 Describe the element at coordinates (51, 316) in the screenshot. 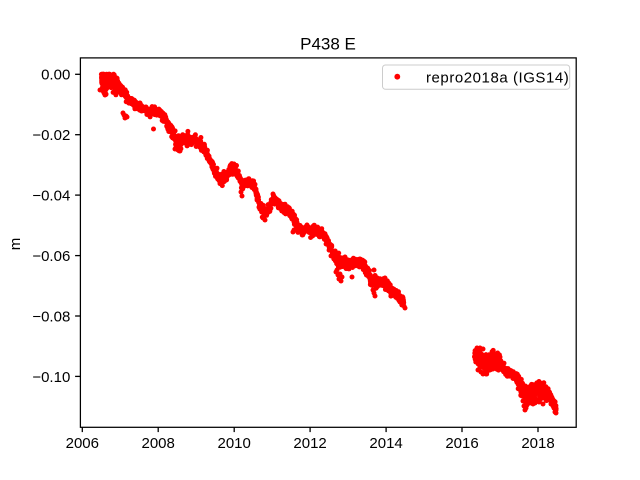

I see `svg-text: −0.08` at that location.